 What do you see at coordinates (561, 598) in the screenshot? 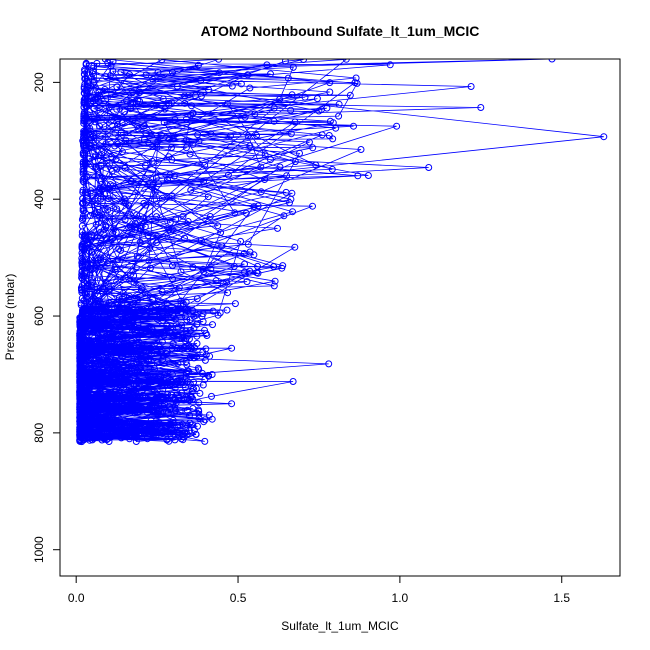
I see `x-tick-label: 1.5` at bounding box center [561, 598].